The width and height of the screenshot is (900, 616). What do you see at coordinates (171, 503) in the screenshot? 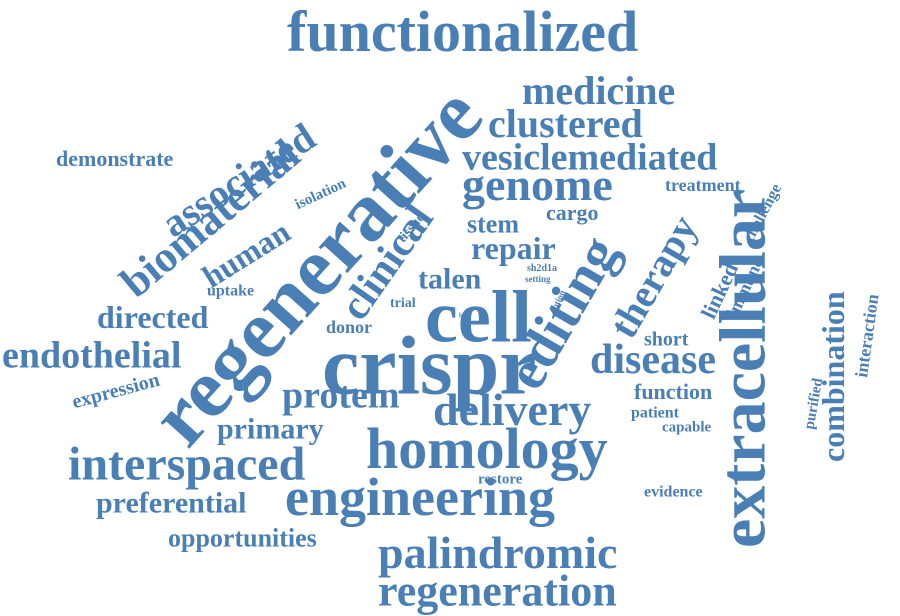
I see `word-preferential: preferential` at bounding box center [171, 503].